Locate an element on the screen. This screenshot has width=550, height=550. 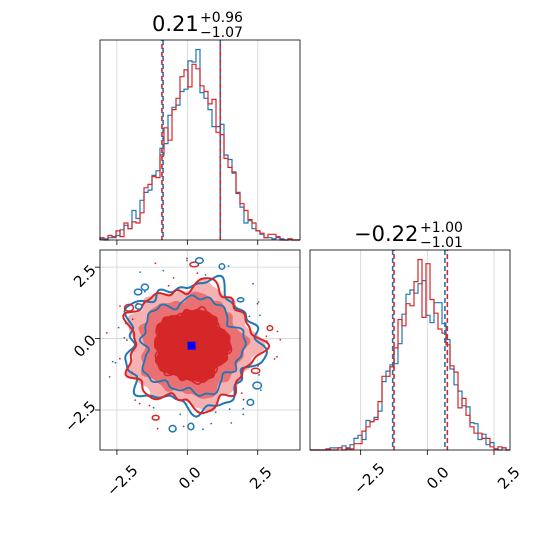
marginal-2-xtick-label: −2.5 is located at coordinates (369, 478).